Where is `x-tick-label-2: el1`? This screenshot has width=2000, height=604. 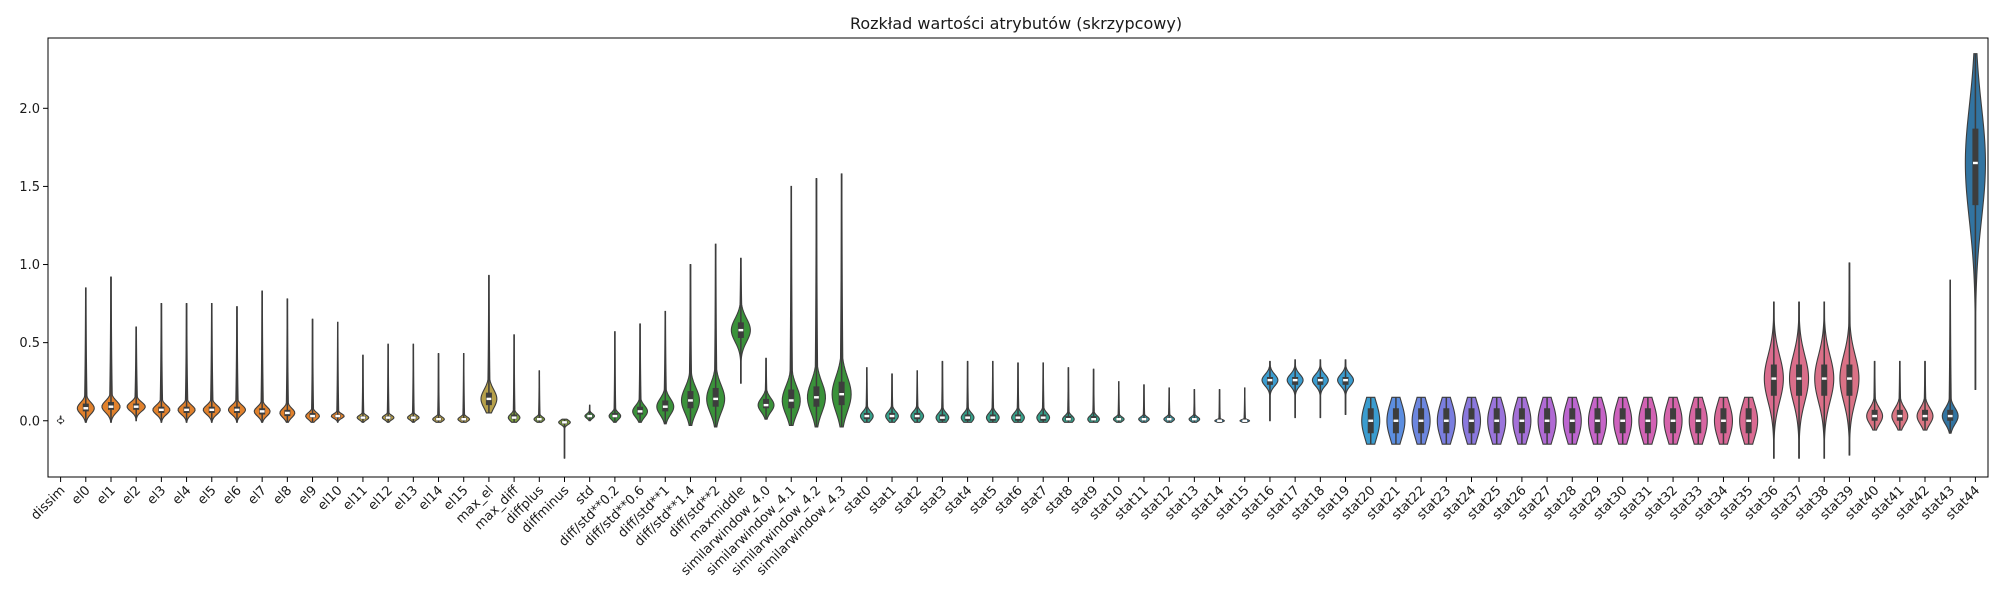 x-tick-label-2: el1 is located at coordinates (106, 495).